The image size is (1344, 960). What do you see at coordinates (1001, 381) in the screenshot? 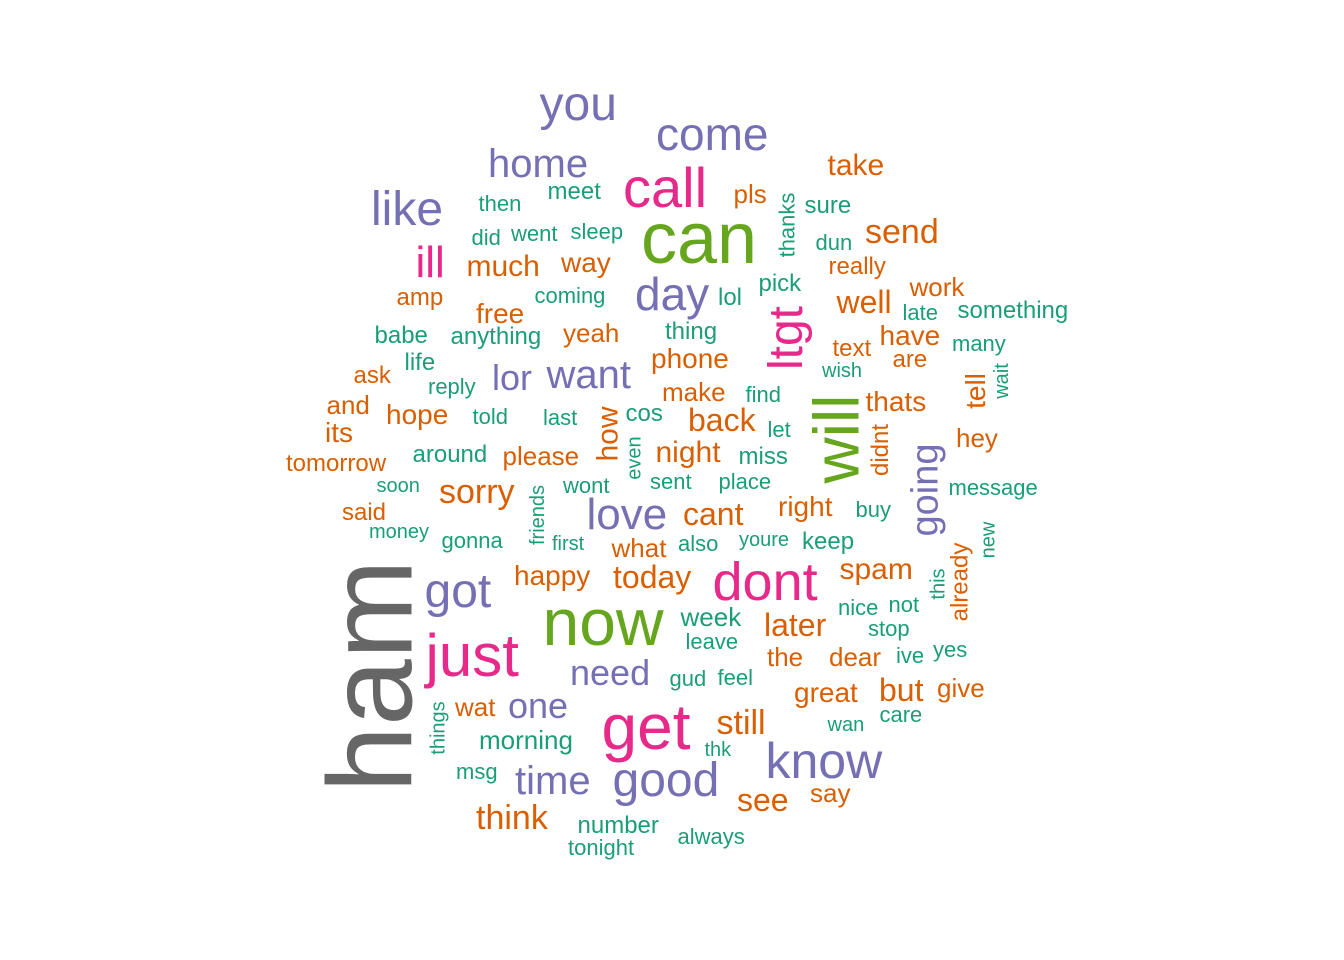
I see `word-wait: wait` at bounding box center [1001, 381].